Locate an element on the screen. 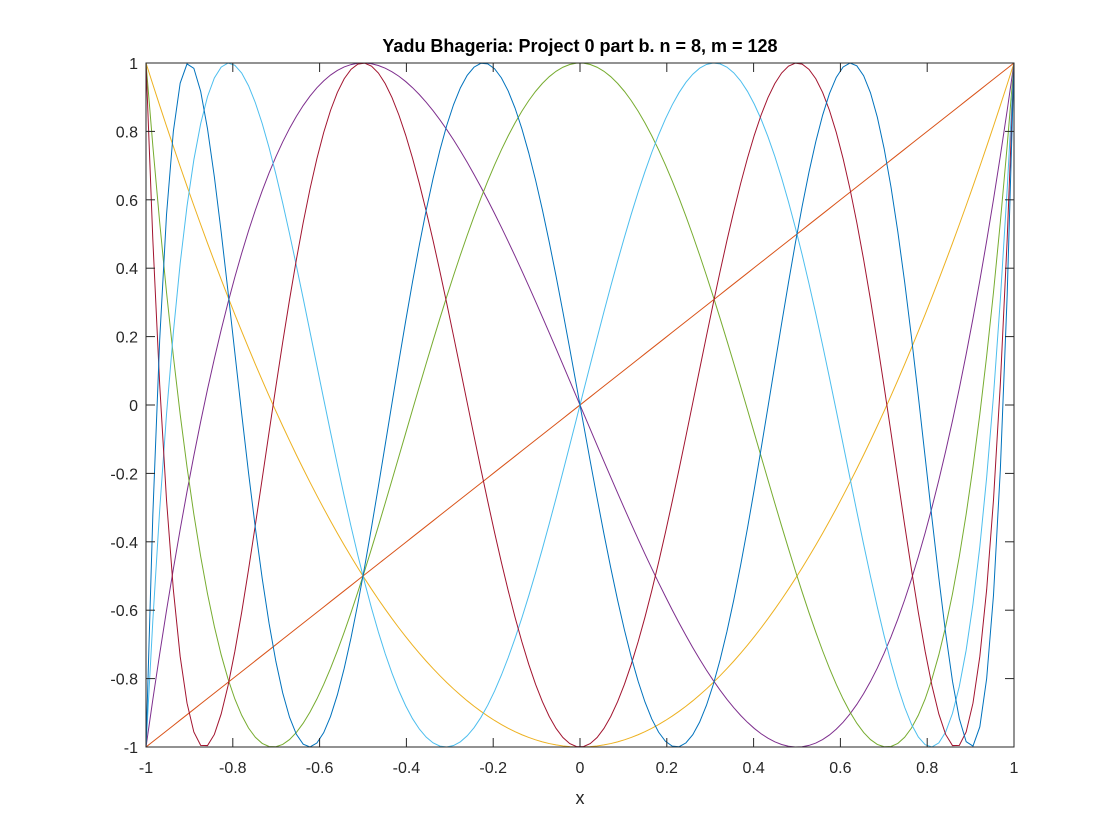 This screenshot has width=1120, height=840. x-tick-label-2: -0.6 is located at coordinates (320, 768).